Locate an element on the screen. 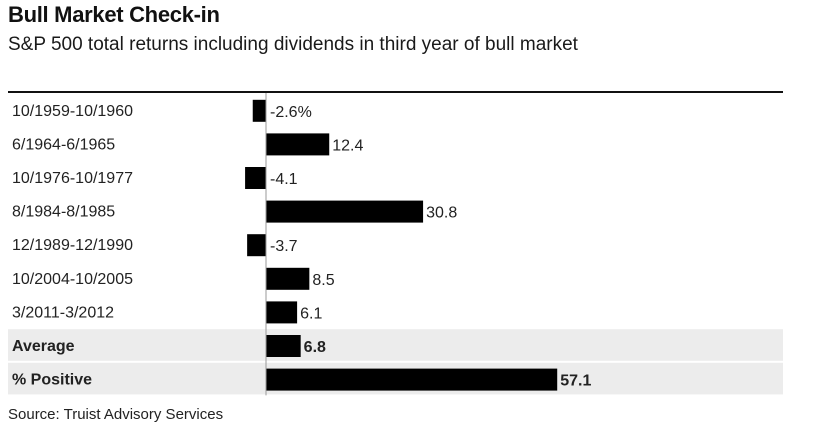 The width and height of the screenshot is (813, 441). category-label-12-1989-12-1990: 12/1989-12/1990 is located at coordinates (72, 245).